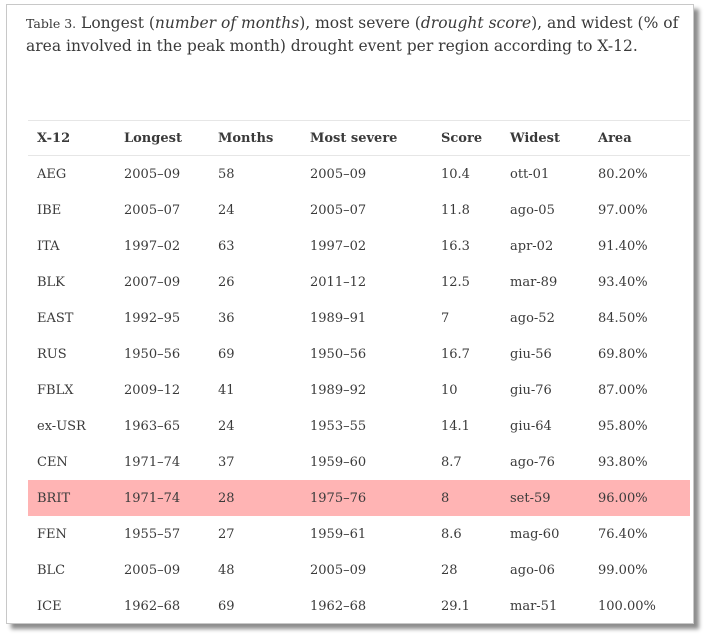  I want to click on region-cell: AEG, so click(52, 174).